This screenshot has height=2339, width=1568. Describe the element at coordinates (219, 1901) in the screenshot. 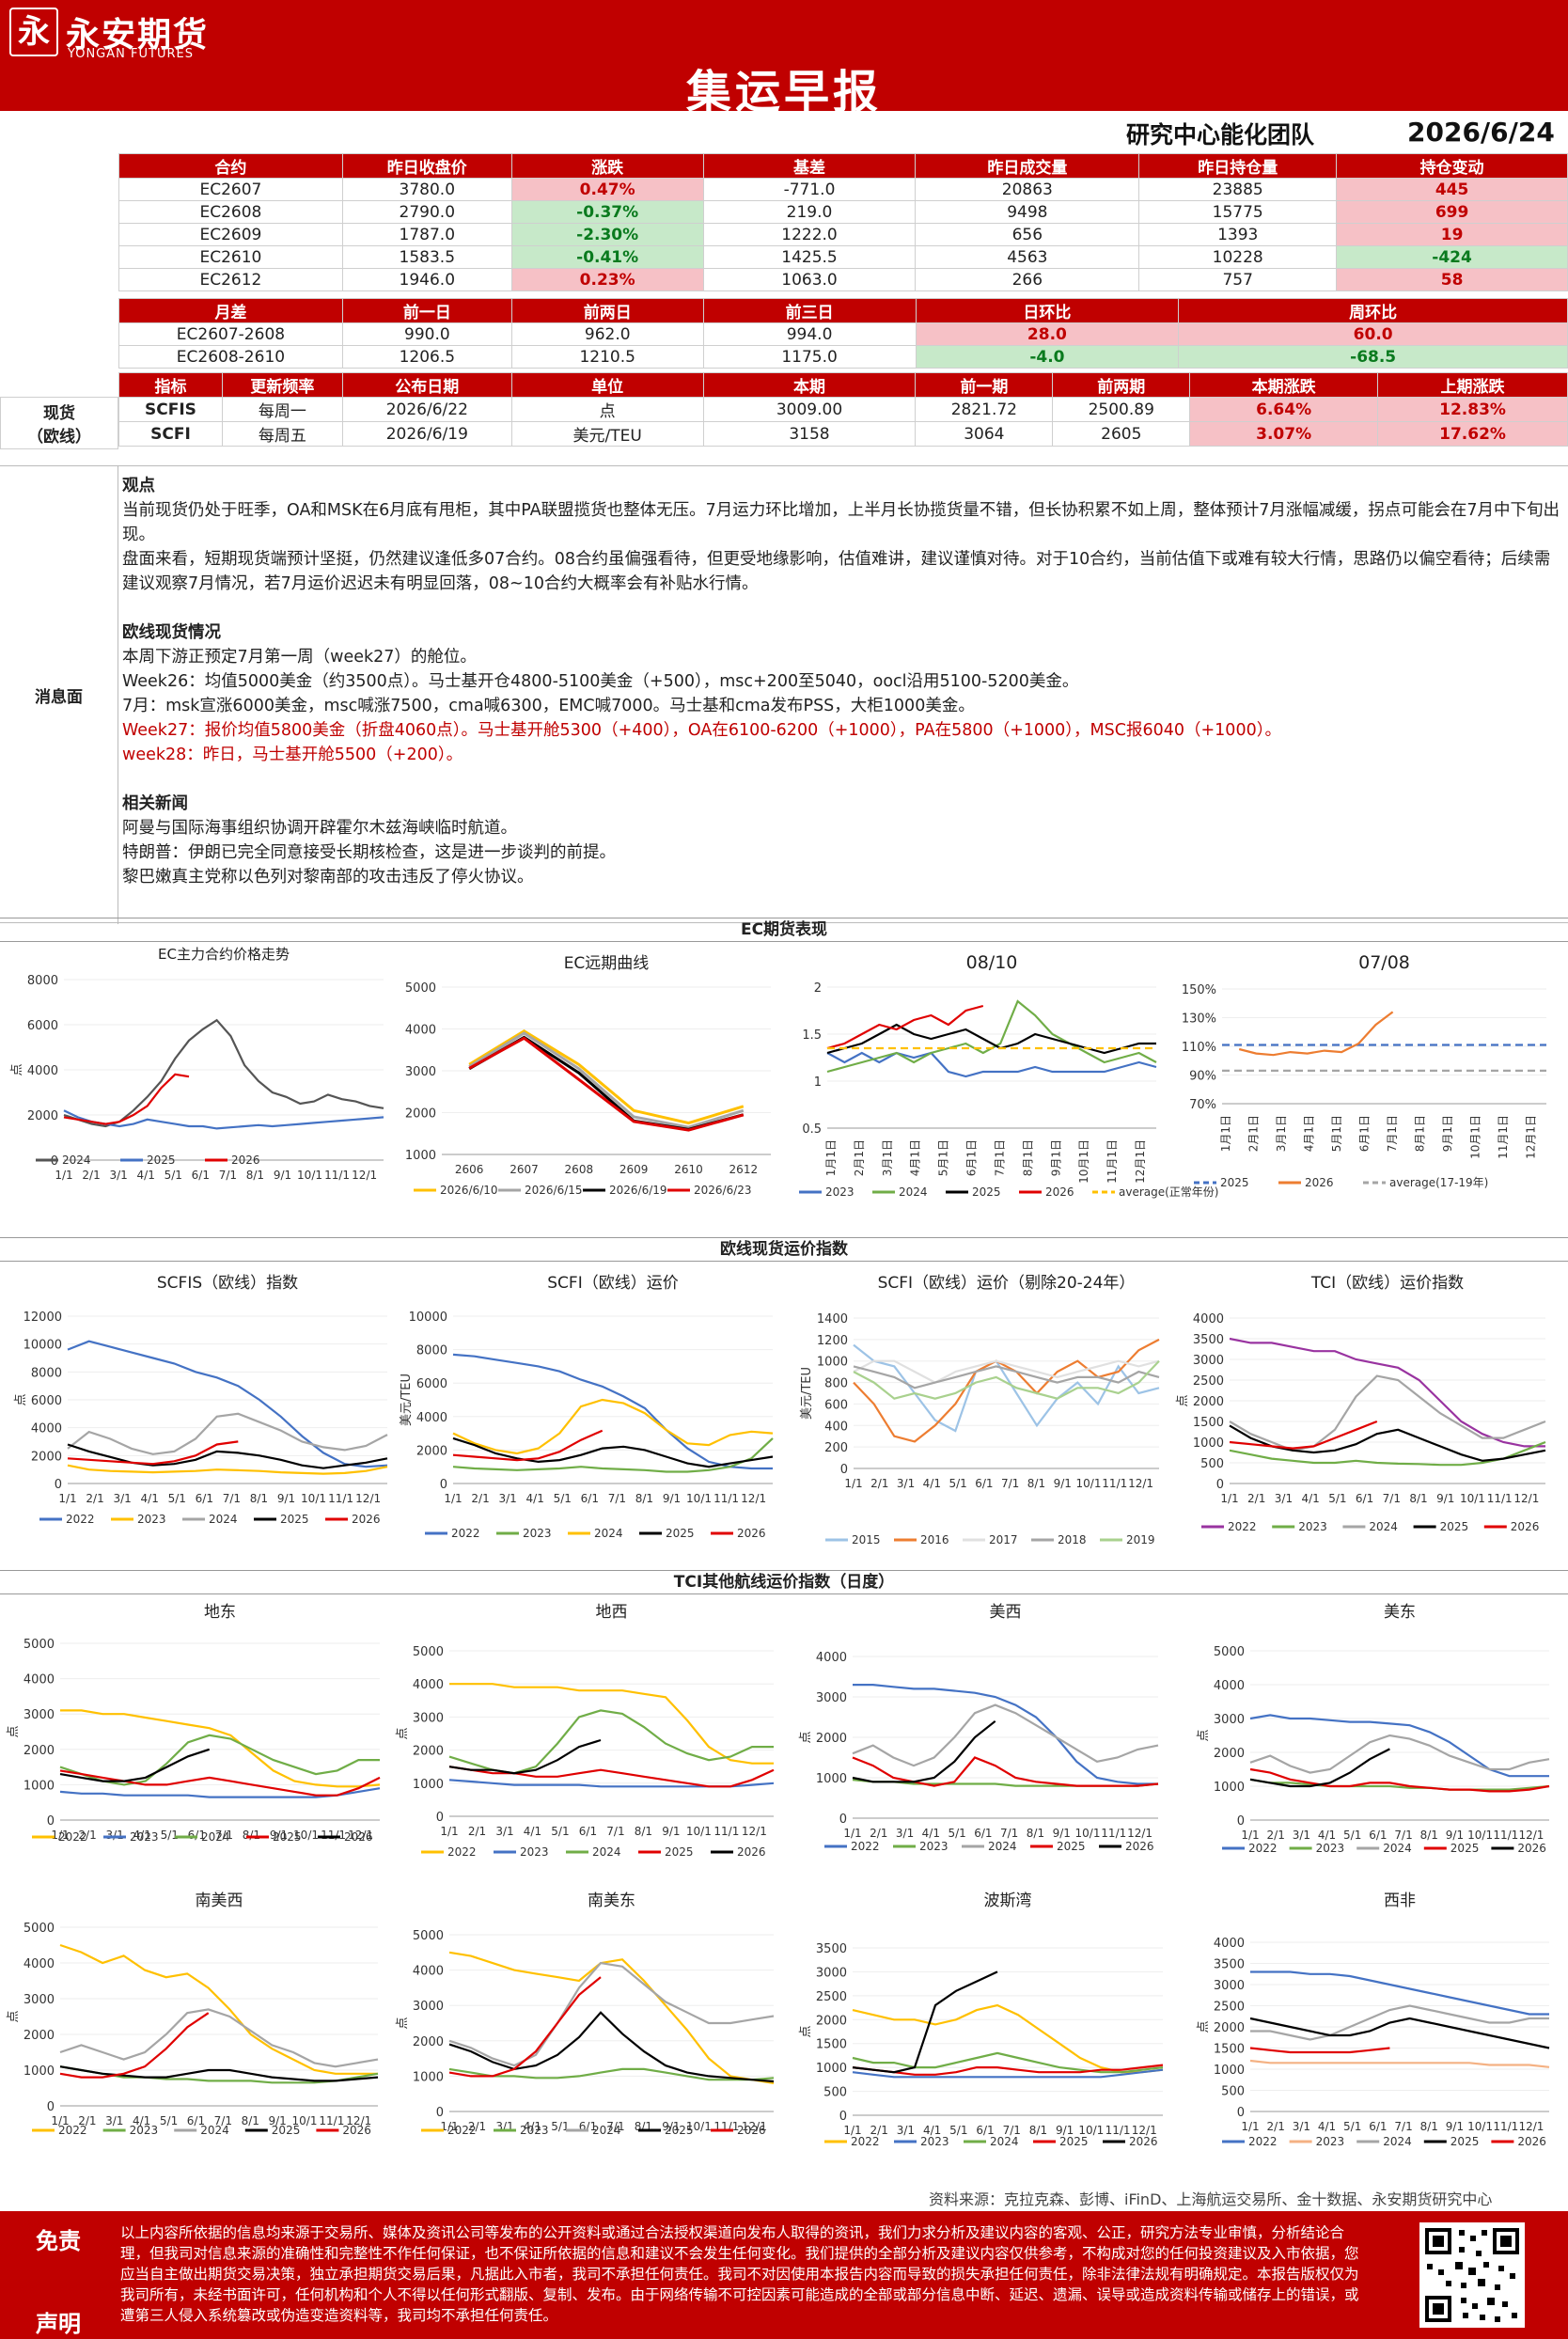

I see `chart-title: 南美西` at that location.